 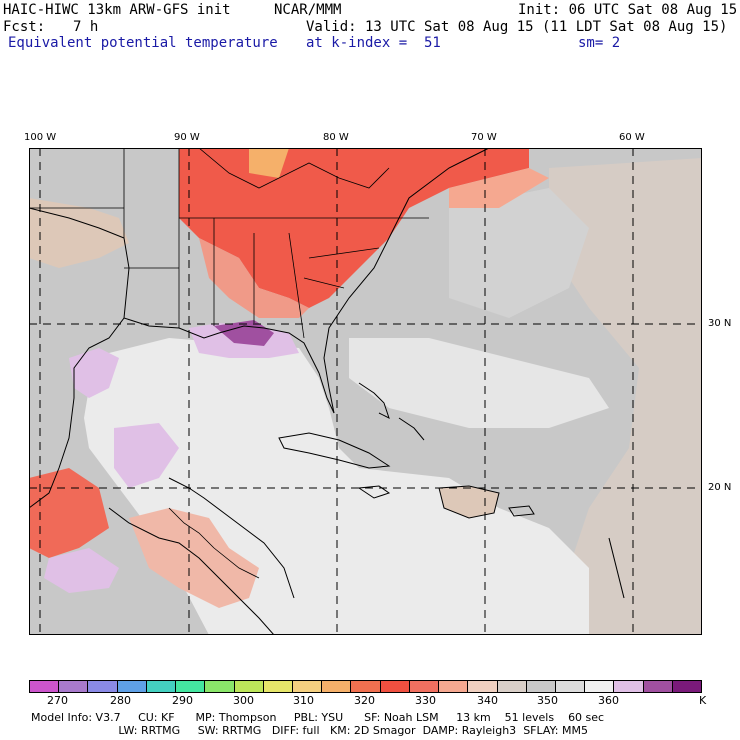 What do you see at coordinates (499, 188) in the screenshot?
I see `carolina-salmon-field` at bounding box center [499, 188].